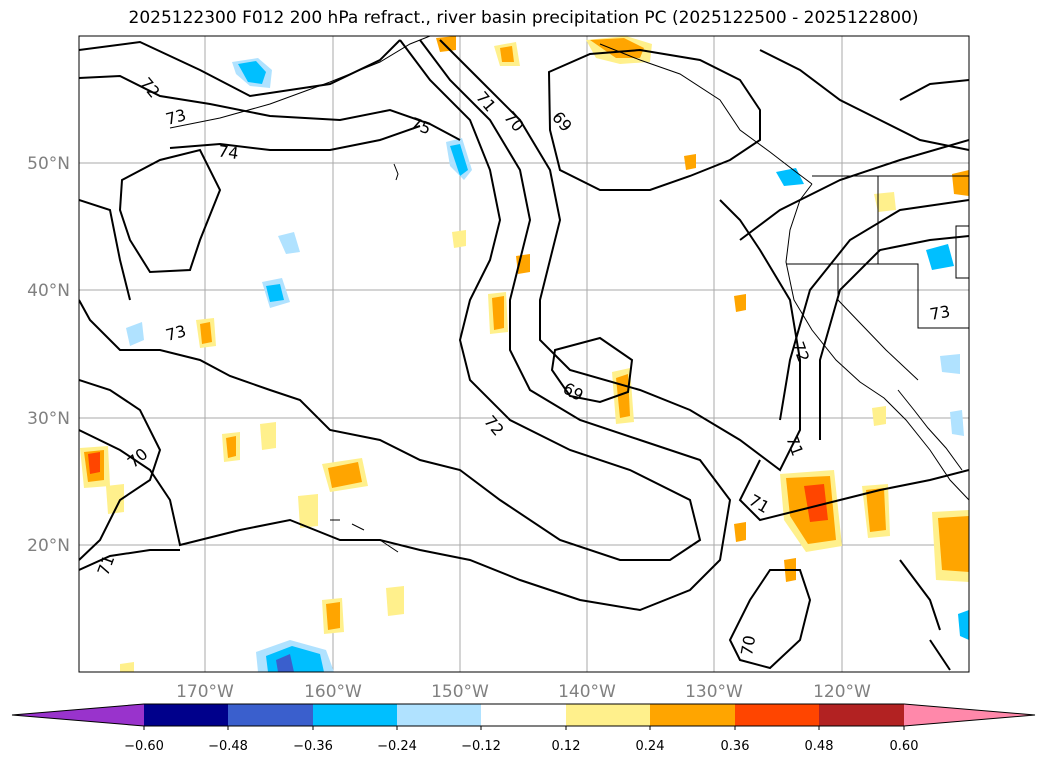 This screenshot has width=1047, height=765. I want to click on island, so click(396, 172).